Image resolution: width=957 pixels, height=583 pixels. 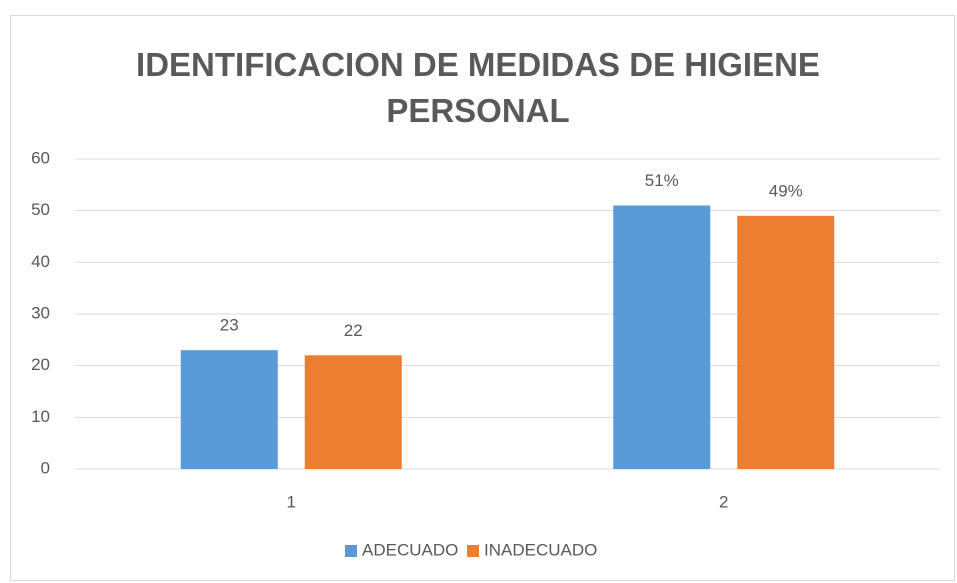 I want to click on x-tick-label: 1, so click(x=291, y=501).